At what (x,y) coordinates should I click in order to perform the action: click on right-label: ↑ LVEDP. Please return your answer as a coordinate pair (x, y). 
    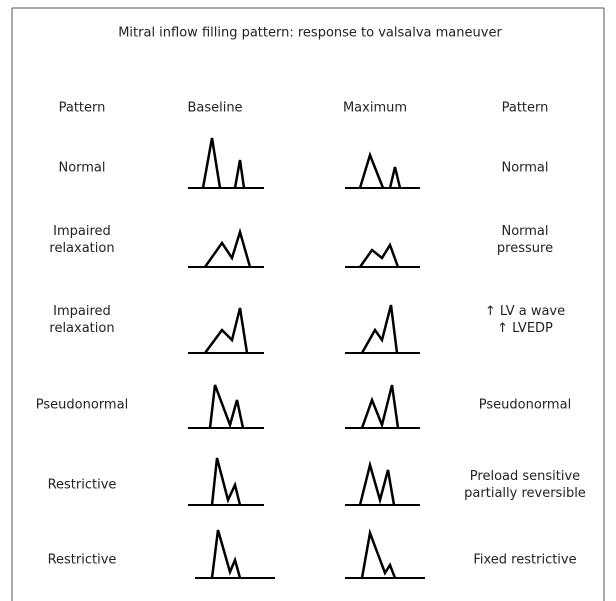
    Looking at the image, I should click on (525, 328).